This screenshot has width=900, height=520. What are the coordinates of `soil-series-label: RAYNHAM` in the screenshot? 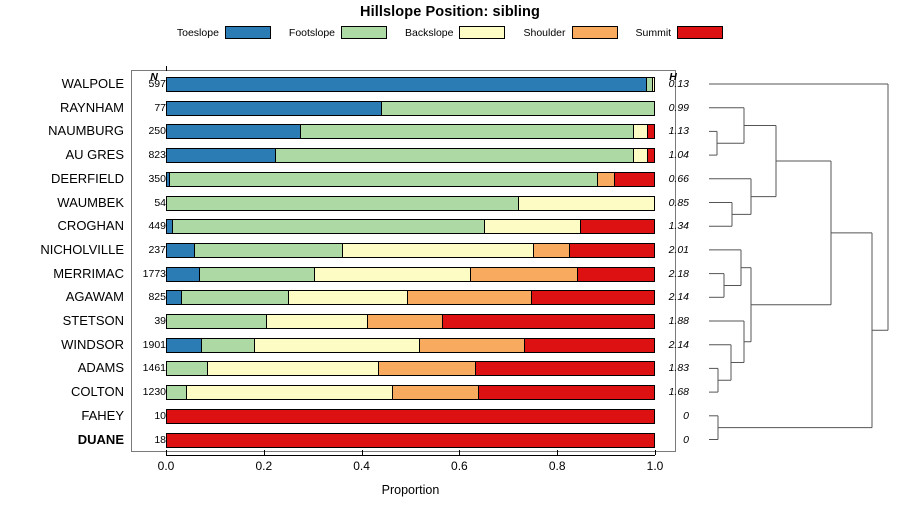 It's located at (91, 107).